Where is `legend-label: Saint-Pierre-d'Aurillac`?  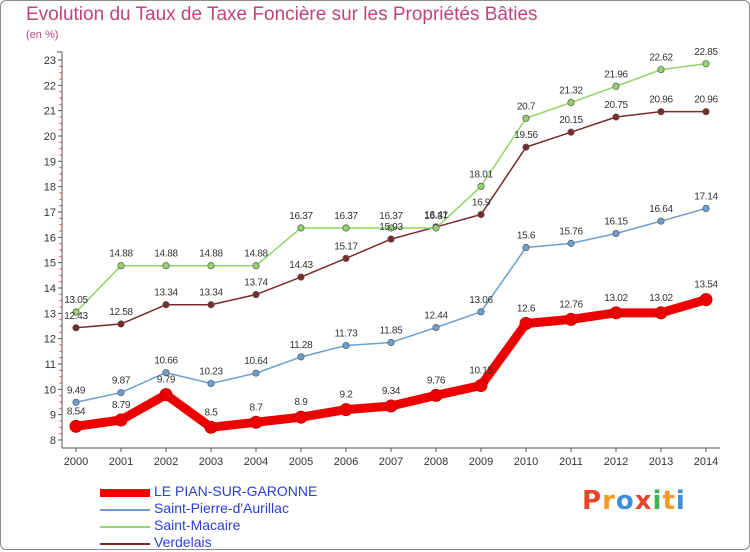 legend-label: Saint-Pierre-d'Aurillac is located at coordinates (221, 508).